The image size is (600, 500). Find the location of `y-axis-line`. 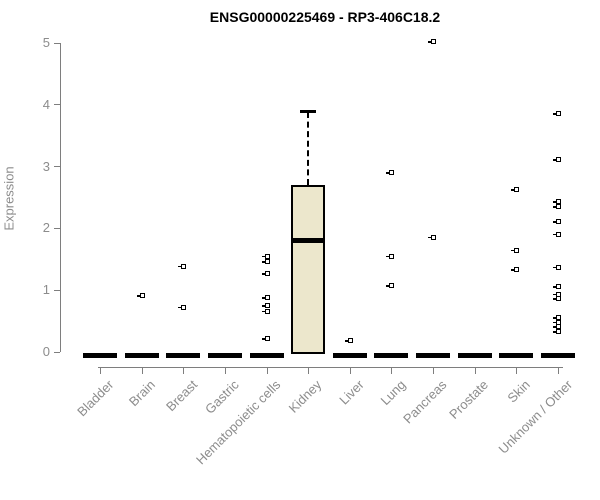

y-axis-line is located at coordinates (60, 197).